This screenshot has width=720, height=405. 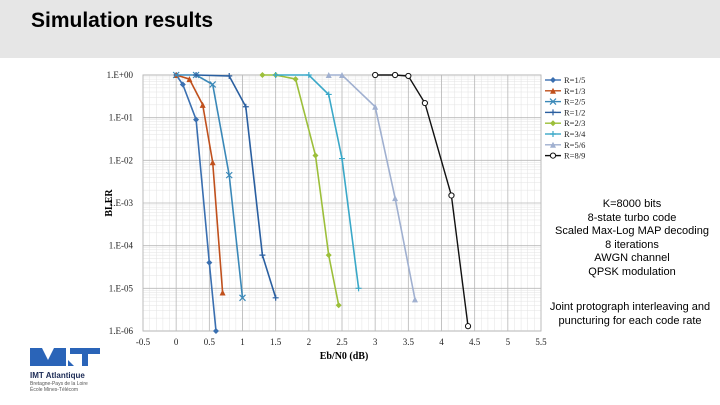 I want to click on x-tick-label: 2, so click(x=309, y=342).